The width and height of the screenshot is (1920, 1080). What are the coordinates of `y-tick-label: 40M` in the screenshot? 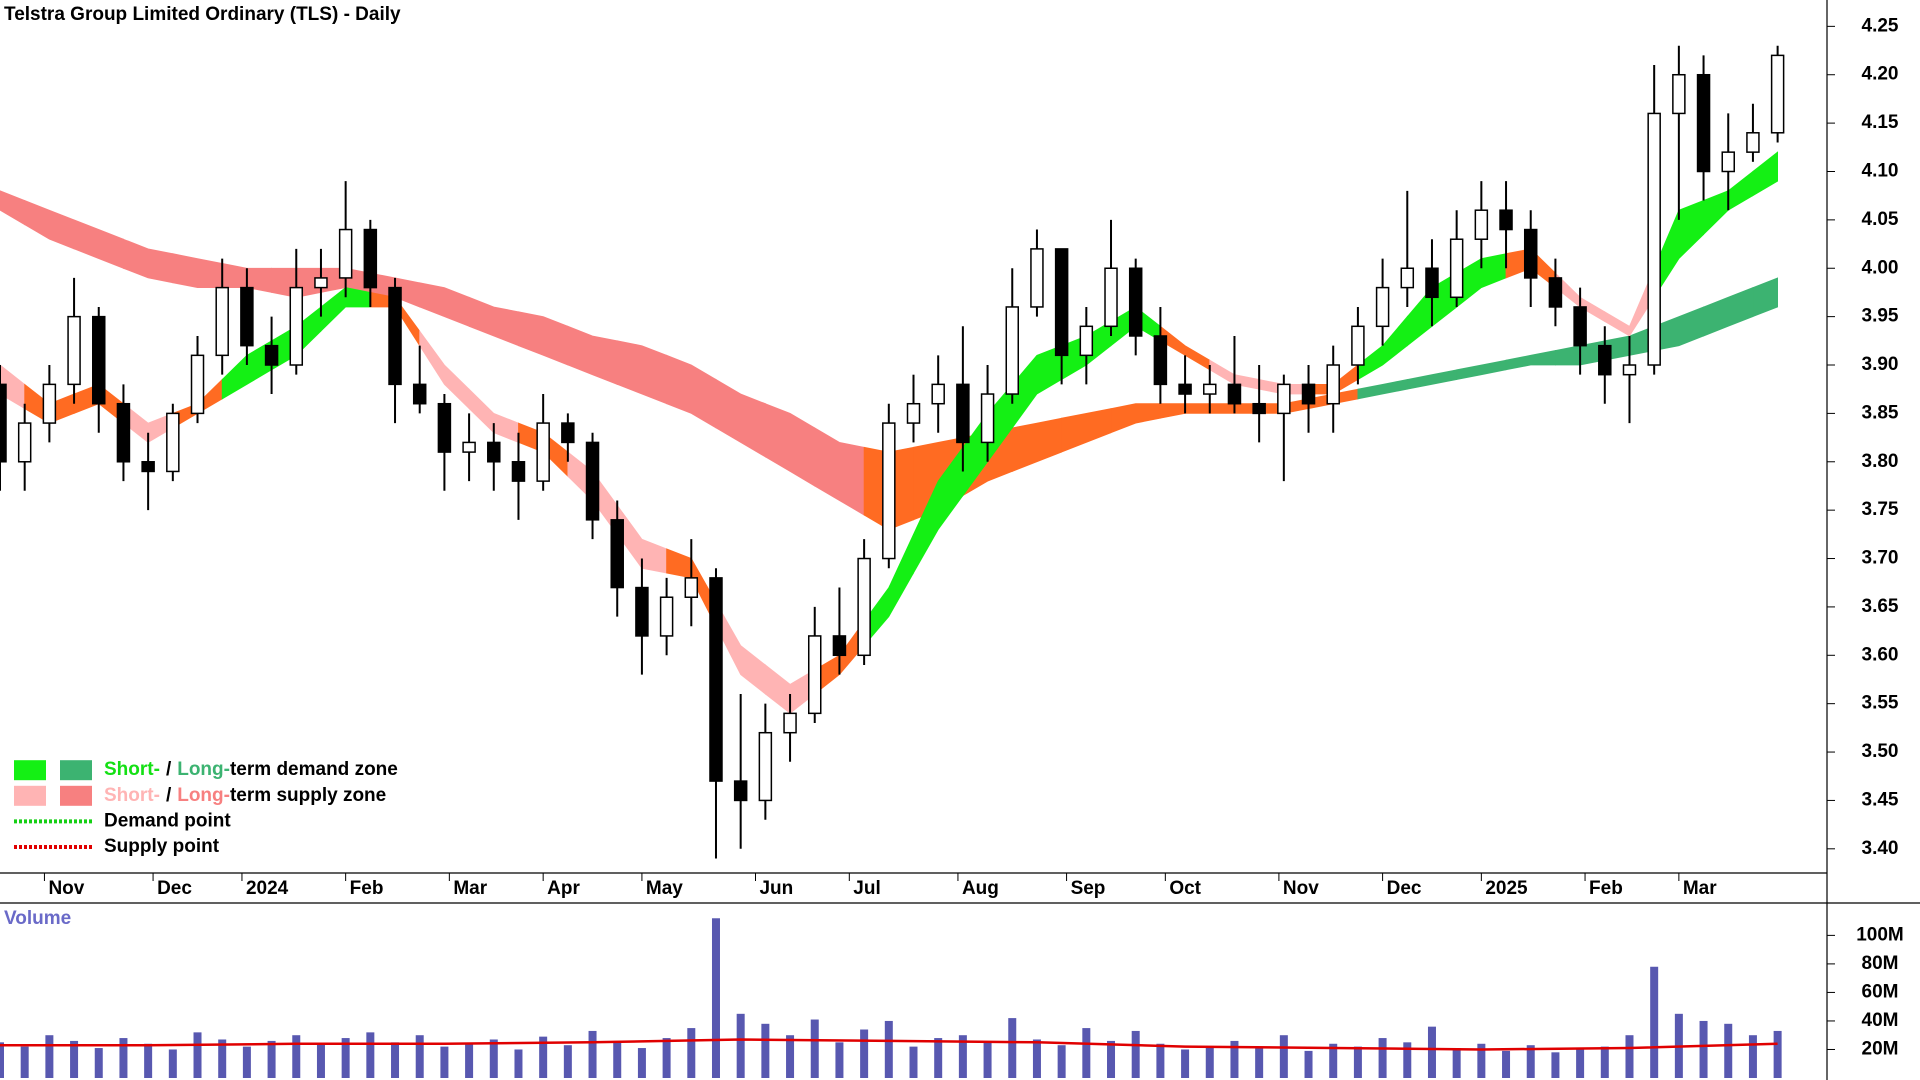 It's located at (1880, 1020).